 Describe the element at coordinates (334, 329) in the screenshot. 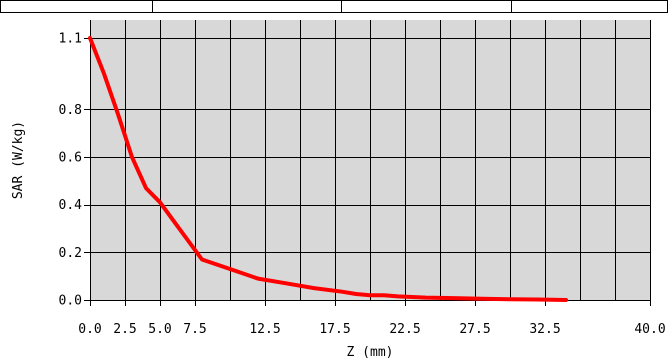

I see `x-tick-label: 17.5` at that location.